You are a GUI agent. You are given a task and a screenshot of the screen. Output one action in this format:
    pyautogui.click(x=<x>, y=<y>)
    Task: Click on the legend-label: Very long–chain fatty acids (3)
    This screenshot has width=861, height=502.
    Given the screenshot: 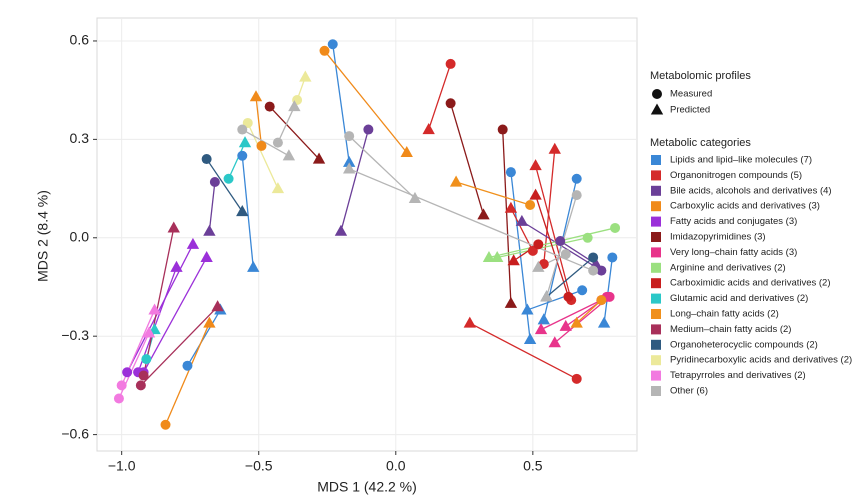 What is the action you would take?
    pyautogui.click(x=733, y=252)
    